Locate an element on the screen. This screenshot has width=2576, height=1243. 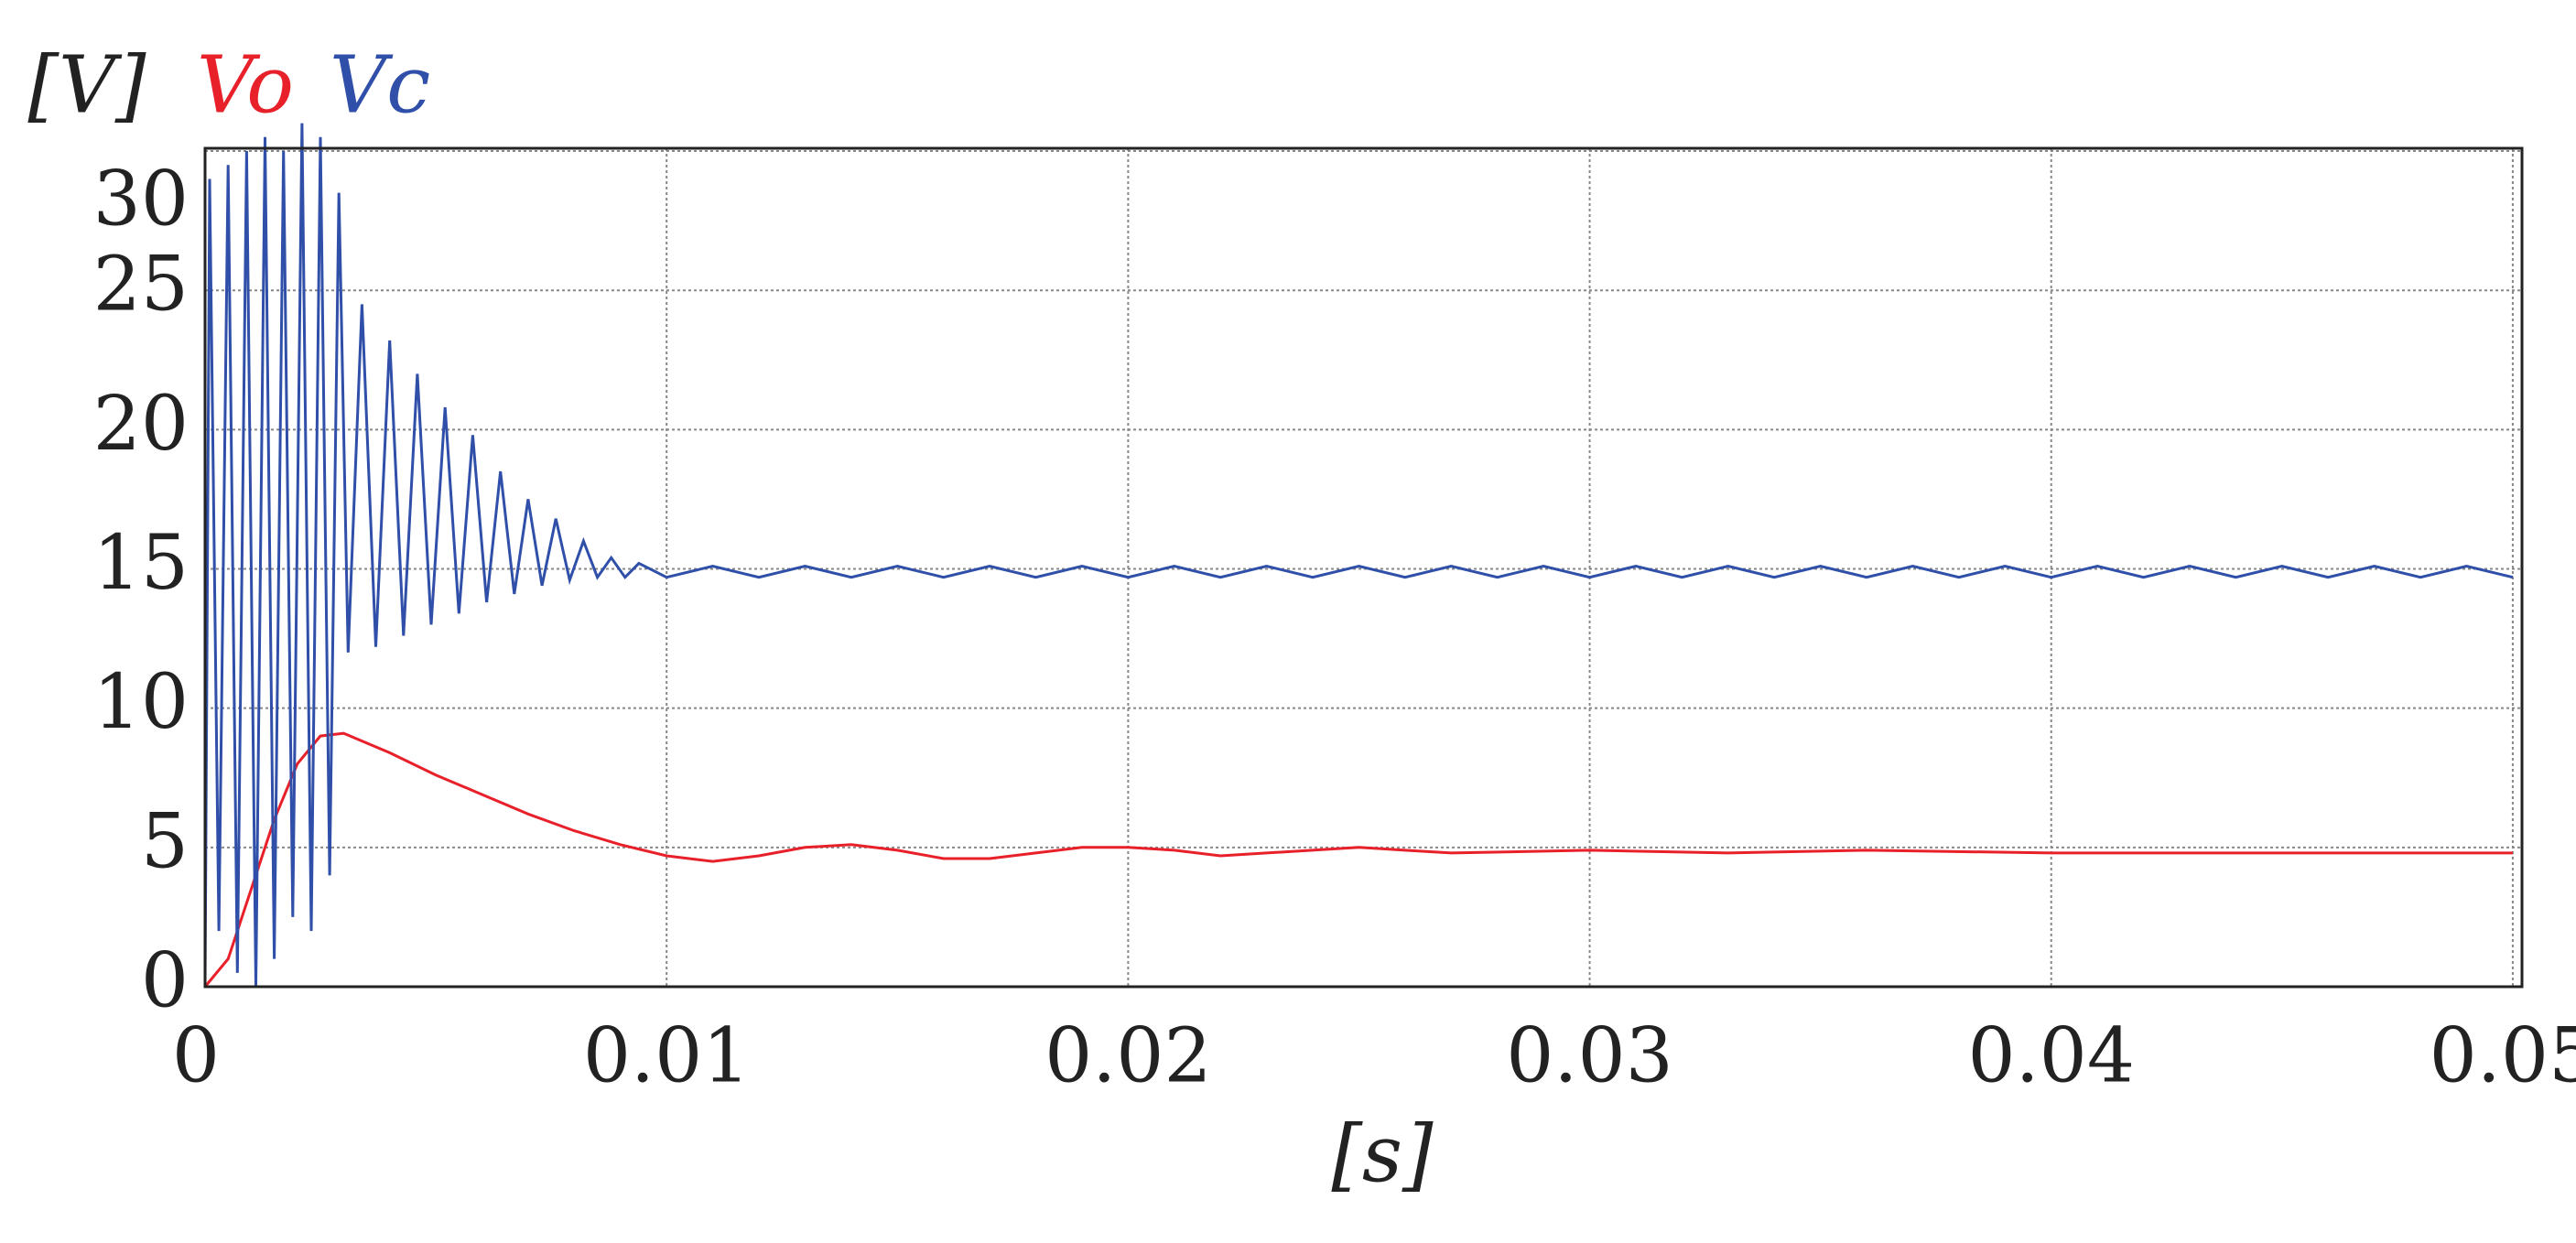
legend-entry: Vc is located at coordinates (380, 86).